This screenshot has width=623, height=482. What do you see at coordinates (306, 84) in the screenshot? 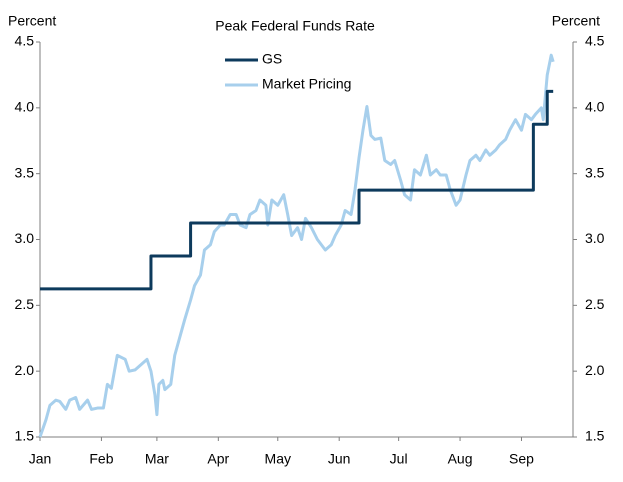
I see `legend-label: Market Pricing` at bounding box center [306, 84].